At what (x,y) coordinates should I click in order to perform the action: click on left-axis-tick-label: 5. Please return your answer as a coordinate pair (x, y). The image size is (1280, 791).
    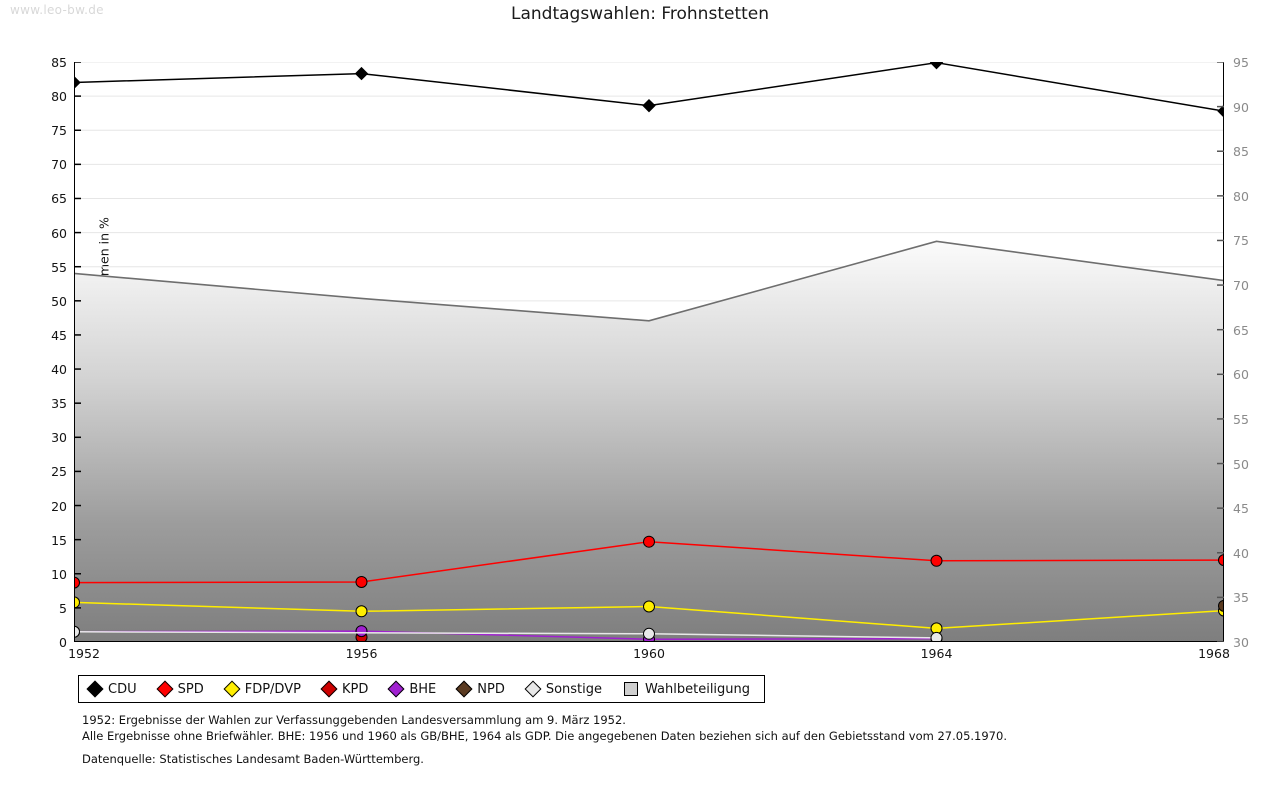
    Looking at the image, I should click on (63, 608).